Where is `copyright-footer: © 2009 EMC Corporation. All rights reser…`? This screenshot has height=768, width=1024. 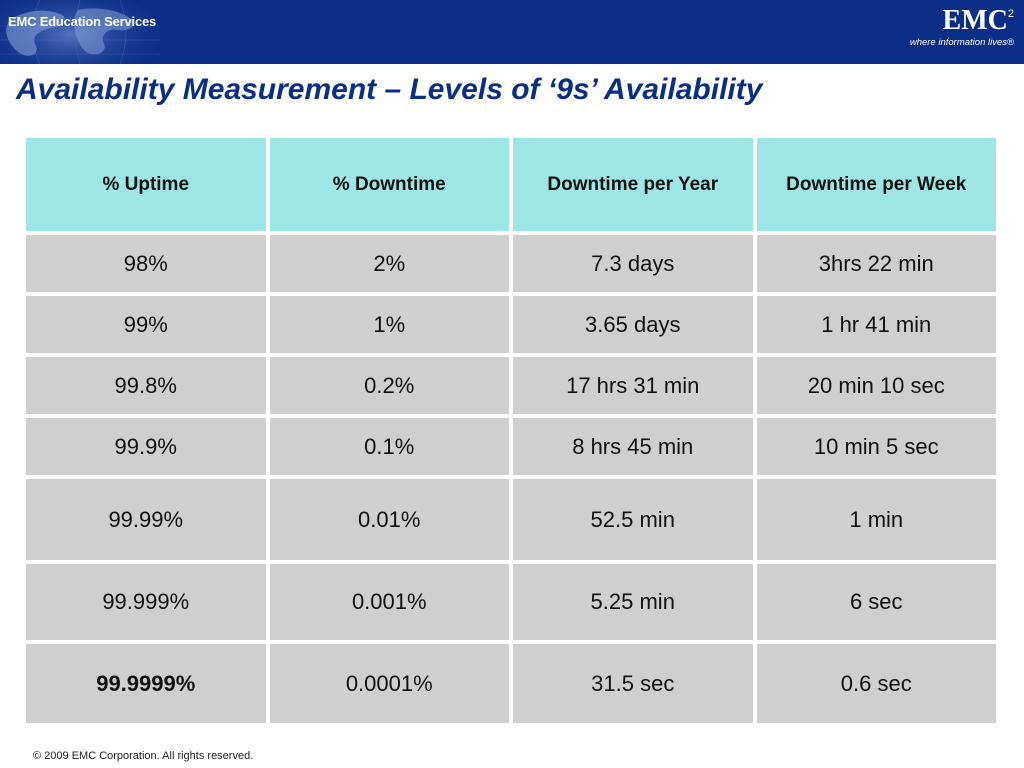 copyright-footer: © 2009 EMC Corporation. All rights reser… is located at coordinates (143, 756).